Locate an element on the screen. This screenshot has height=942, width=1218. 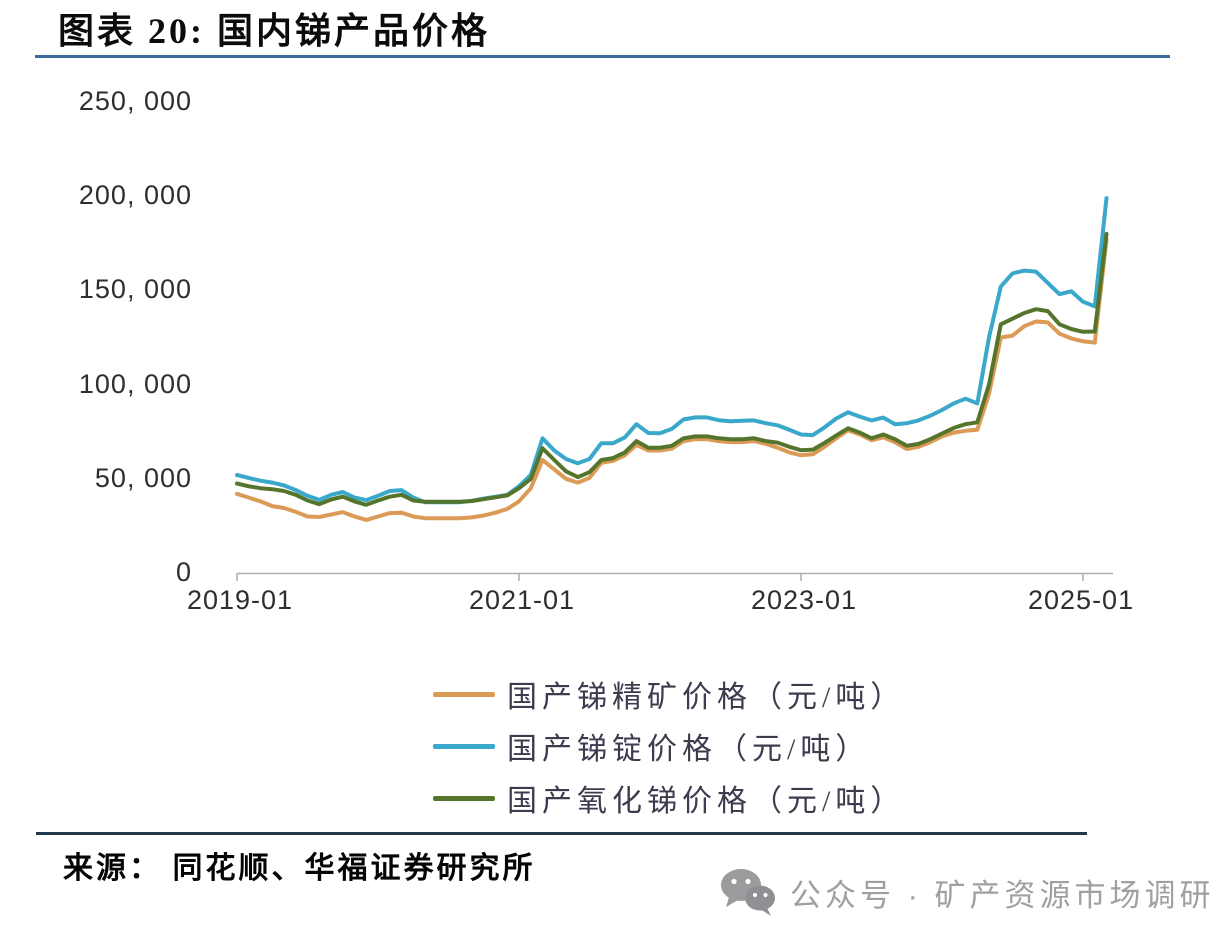
chart-title: 图表 20: 国内锑产品价格 is located at coordinates (274, 31).